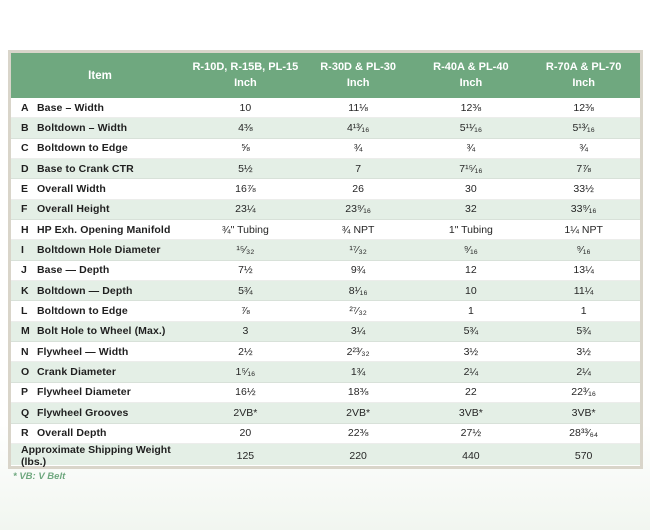 The width and height of the screenshot is (650, 530). Describe the element at coordinates (25, 392) in the screenshot. I see `row-letter: P` at that location.